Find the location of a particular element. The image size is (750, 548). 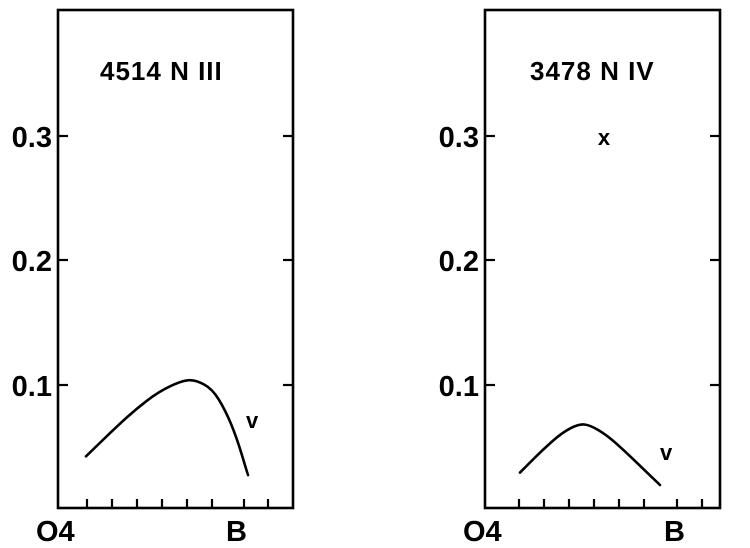

annotation-marker: x is located at coordinates (604, 137).